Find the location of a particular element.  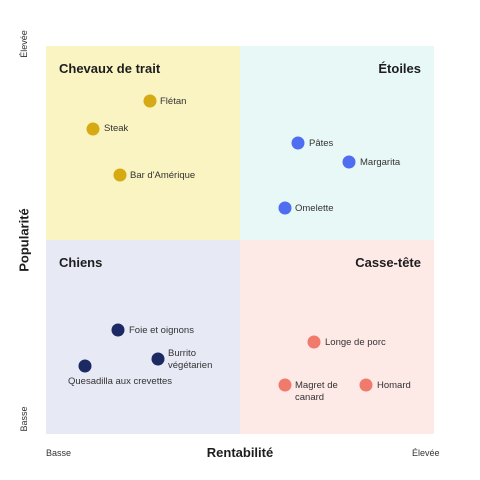

x-axis-low-label: Basse is located at coordinates (59, 453).